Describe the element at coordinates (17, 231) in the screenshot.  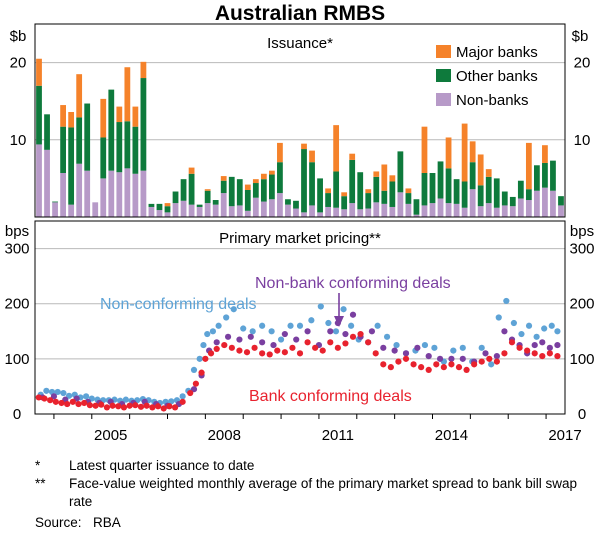
I see `bottom-left-unit: bps` at that location.